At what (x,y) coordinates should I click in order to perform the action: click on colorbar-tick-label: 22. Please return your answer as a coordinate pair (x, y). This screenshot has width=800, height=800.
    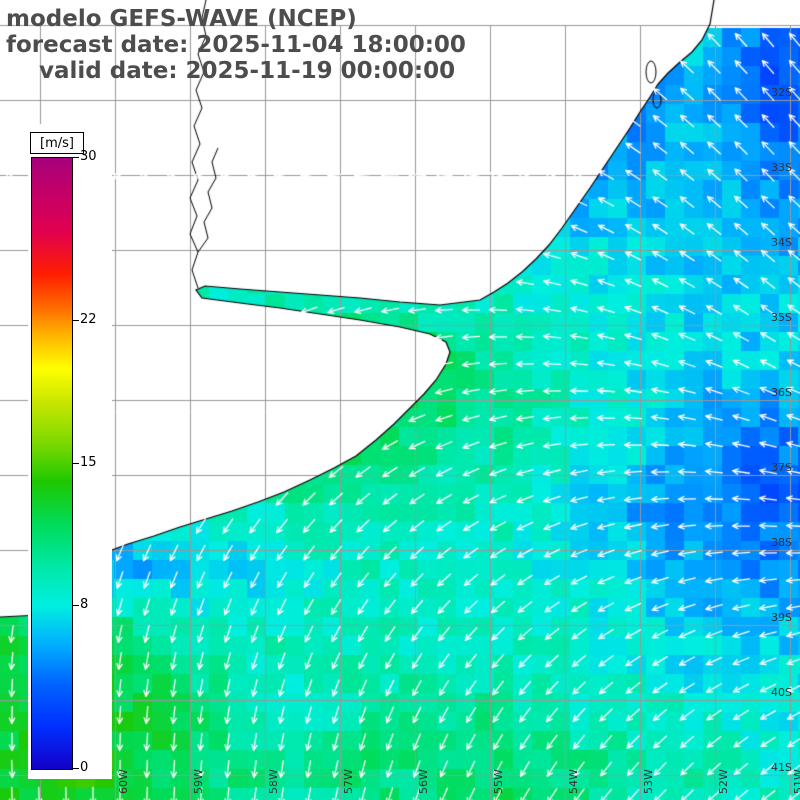
    Looking at the image, I should click on (88, 319).